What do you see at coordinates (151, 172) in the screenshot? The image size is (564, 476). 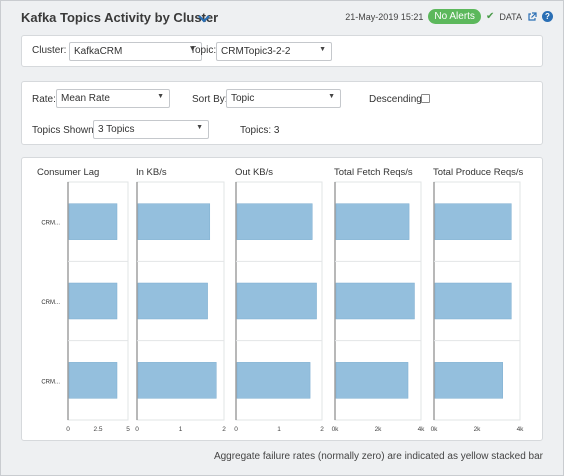 I see `panel-title: In KB/s` at bounding box center [151, 172].